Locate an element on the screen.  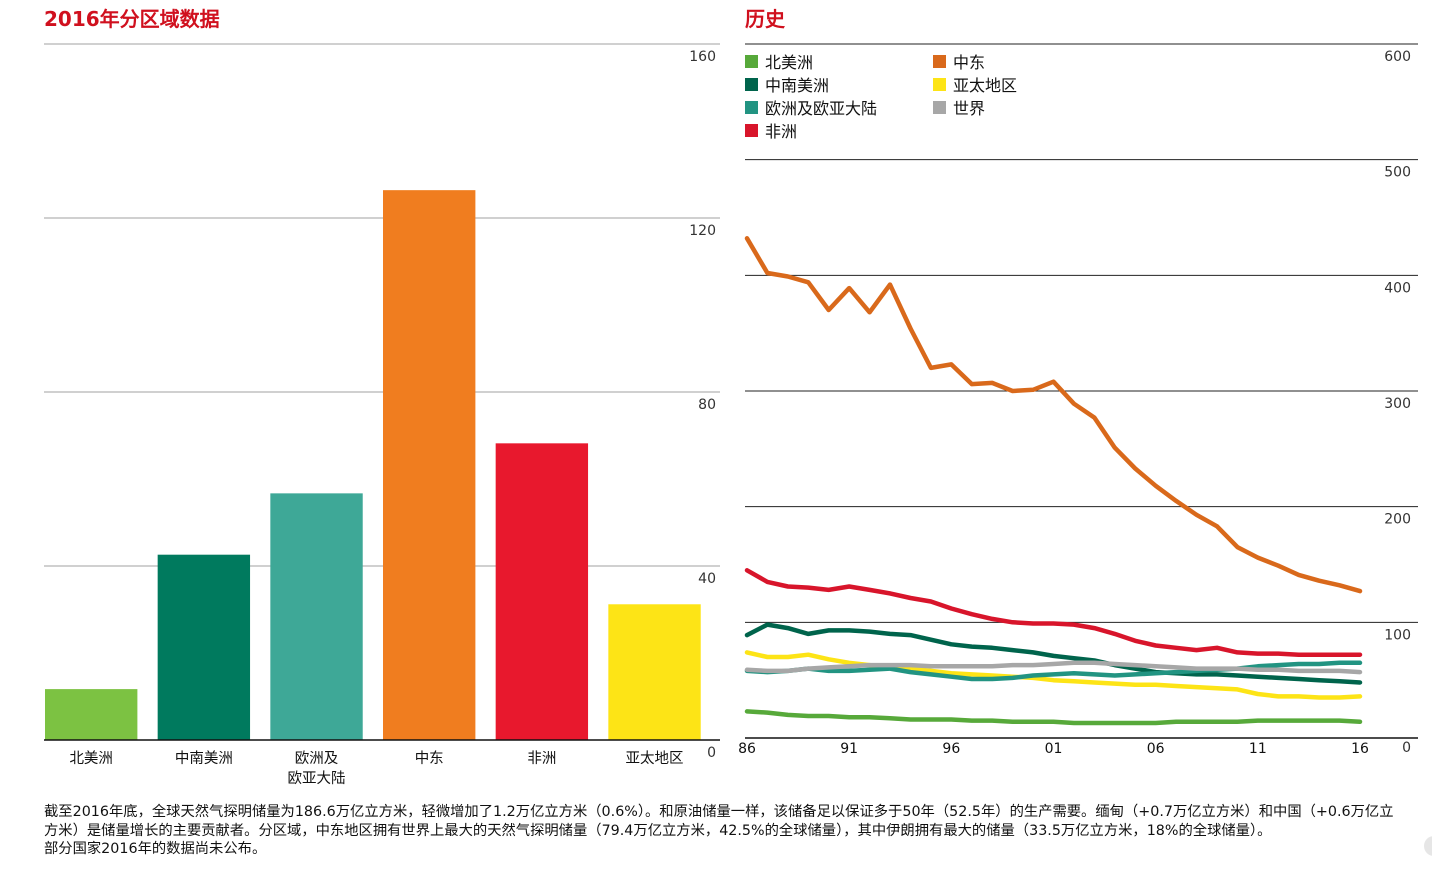
x-category-label: 北美洲 is located at coordinates (91, 758).